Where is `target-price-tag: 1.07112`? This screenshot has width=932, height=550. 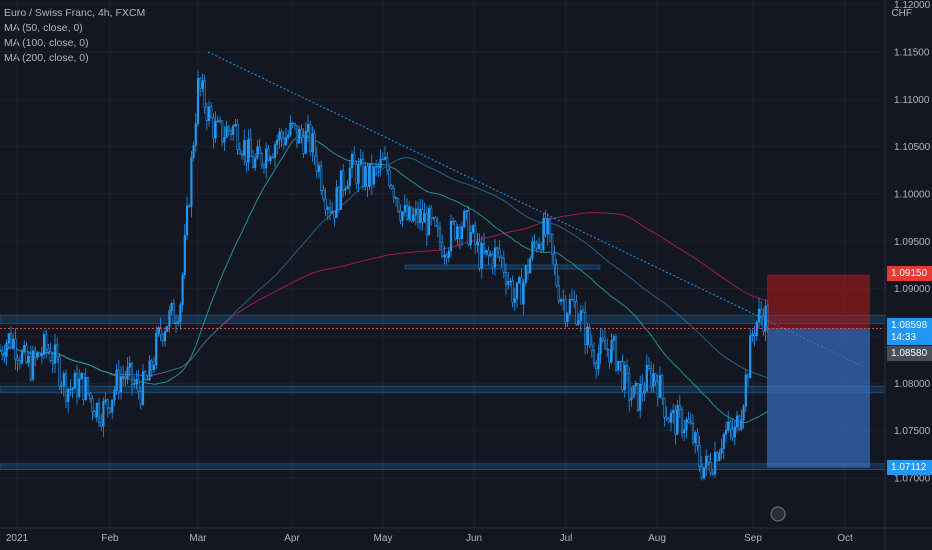
target-price-tag: 1.07112 is located at coordinates (909, 467).